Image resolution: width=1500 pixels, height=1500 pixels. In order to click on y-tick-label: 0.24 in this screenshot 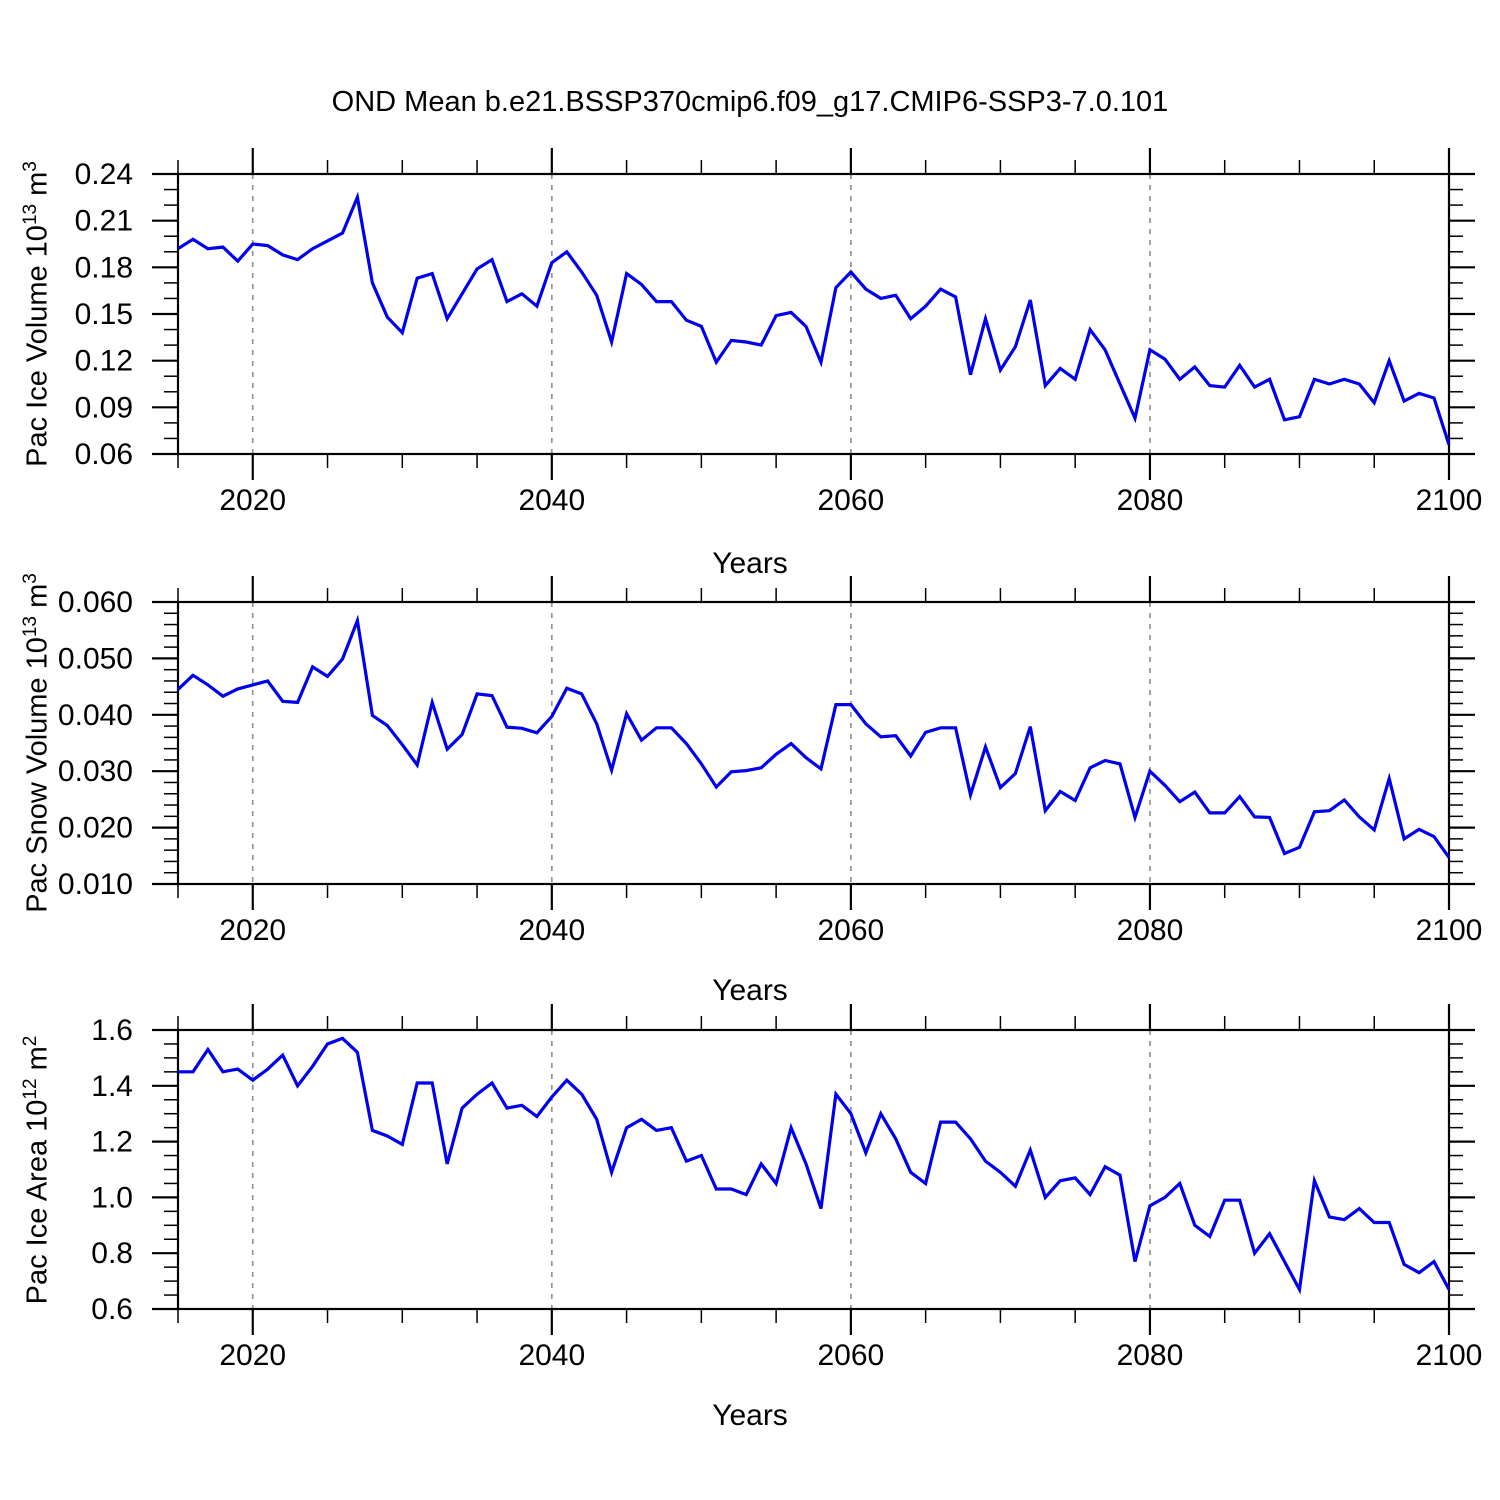, I will do `click(104, 174)`.